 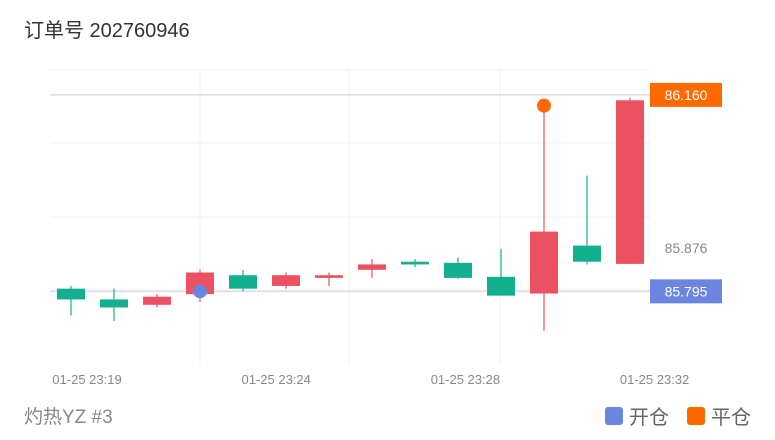 I want to click on x-tick-label: 01-25 23:32, so click(x=654, y=379).